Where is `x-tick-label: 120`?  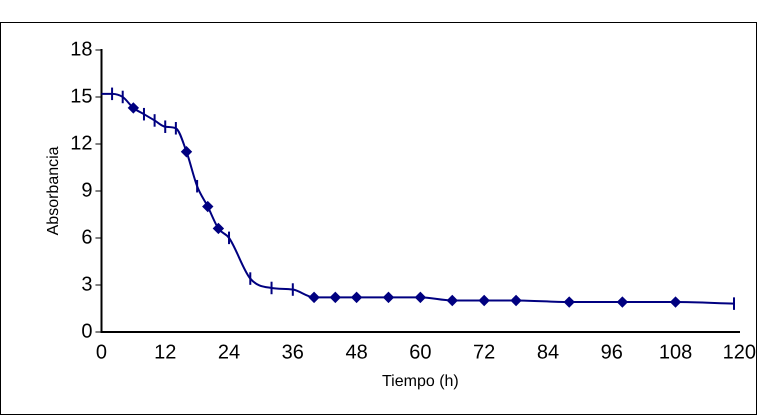 x-tick-label: 120 is located at coordinates (739, 352).